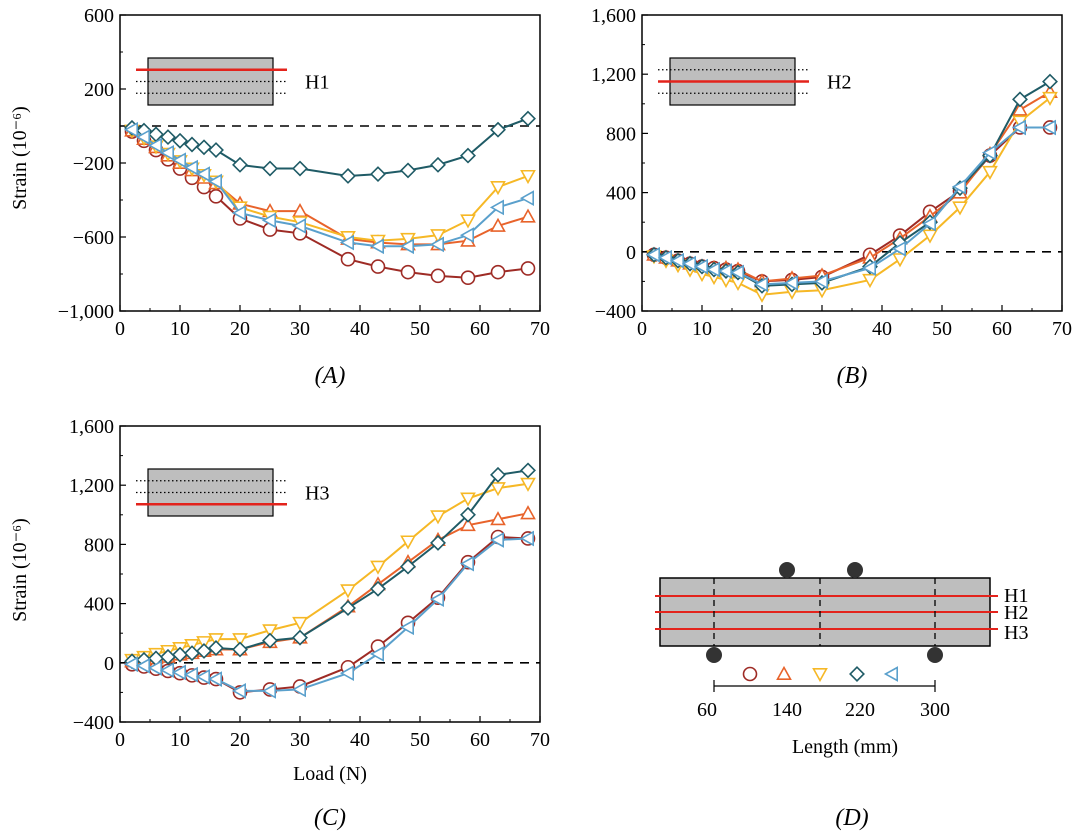 The width and height of the screenshot is (1080, 835). Describe the element at coordinates (120, 740) in the screenshot. I see `panel-c-xtick-label: 0` at that location.